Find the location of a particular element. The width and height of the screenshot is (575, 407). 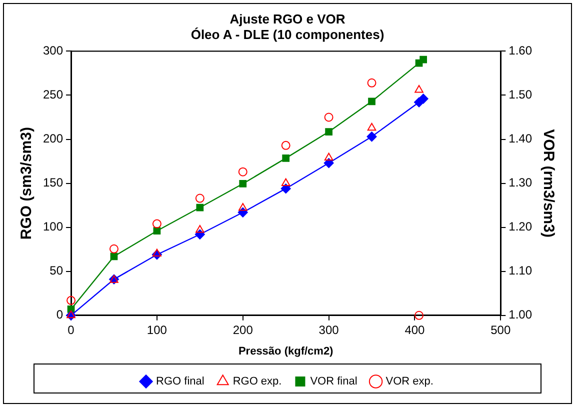

x-axis-title: Pressão (kgf/cm2) is located at coordinates (286, 351).